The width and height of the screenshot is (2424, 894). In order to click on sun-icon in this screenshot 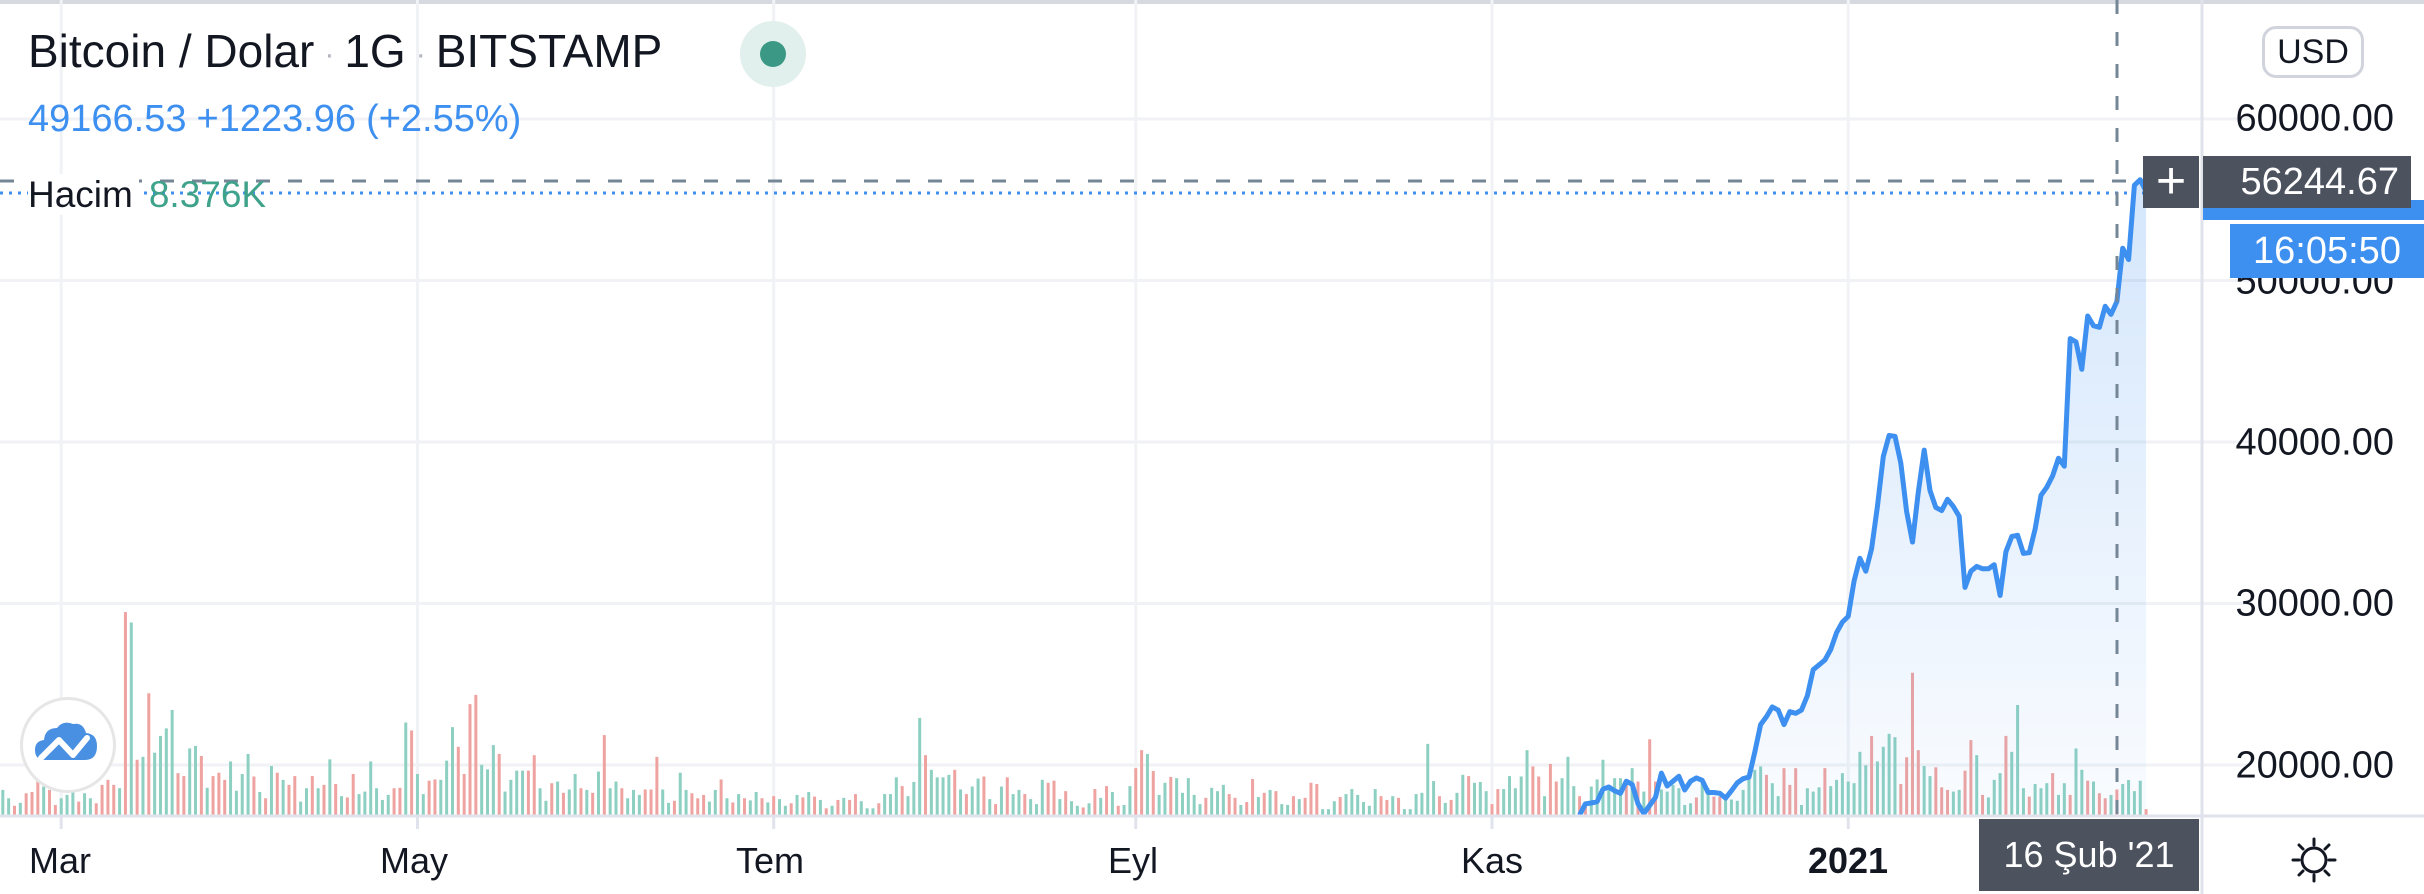, I will do `click(2314, 860)`.